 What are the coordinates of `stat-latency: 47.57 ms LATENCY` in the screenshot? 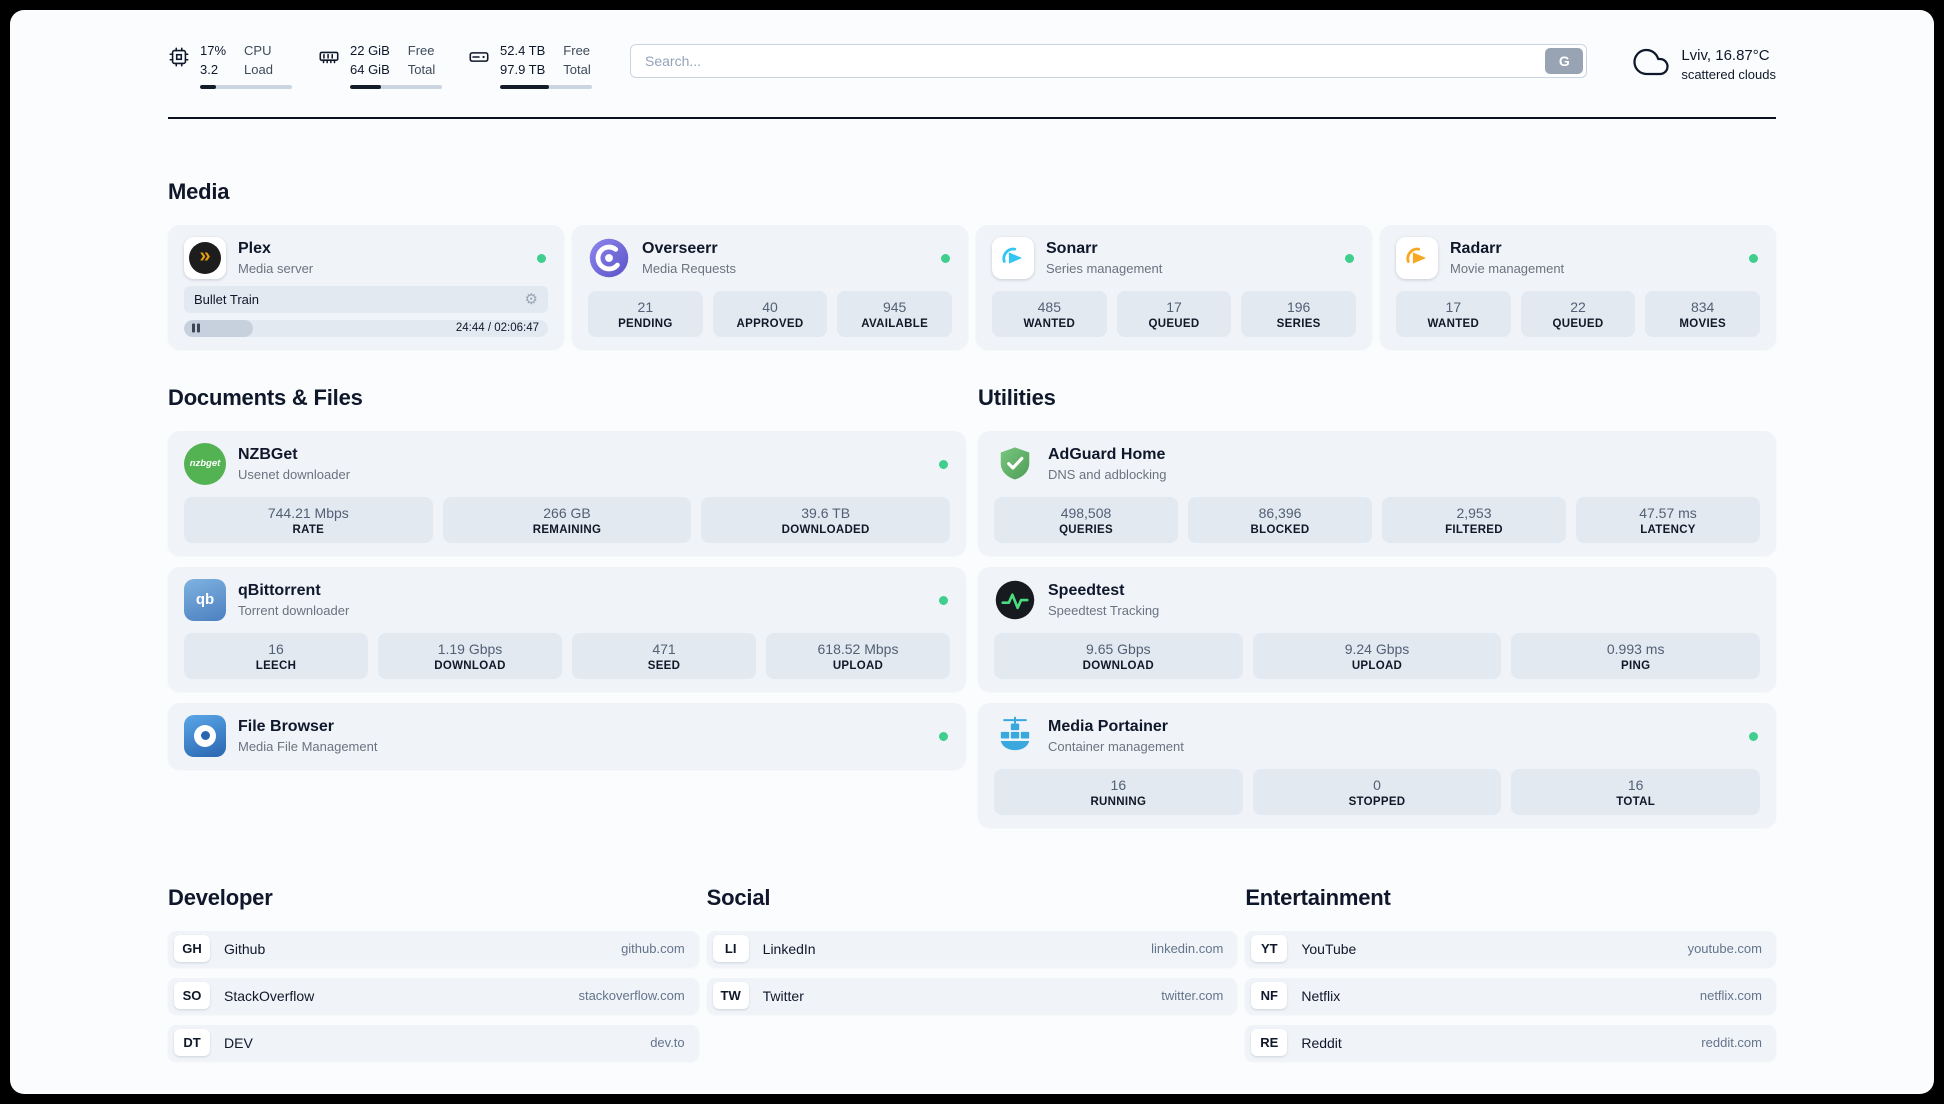 It's located at (1668, 519).